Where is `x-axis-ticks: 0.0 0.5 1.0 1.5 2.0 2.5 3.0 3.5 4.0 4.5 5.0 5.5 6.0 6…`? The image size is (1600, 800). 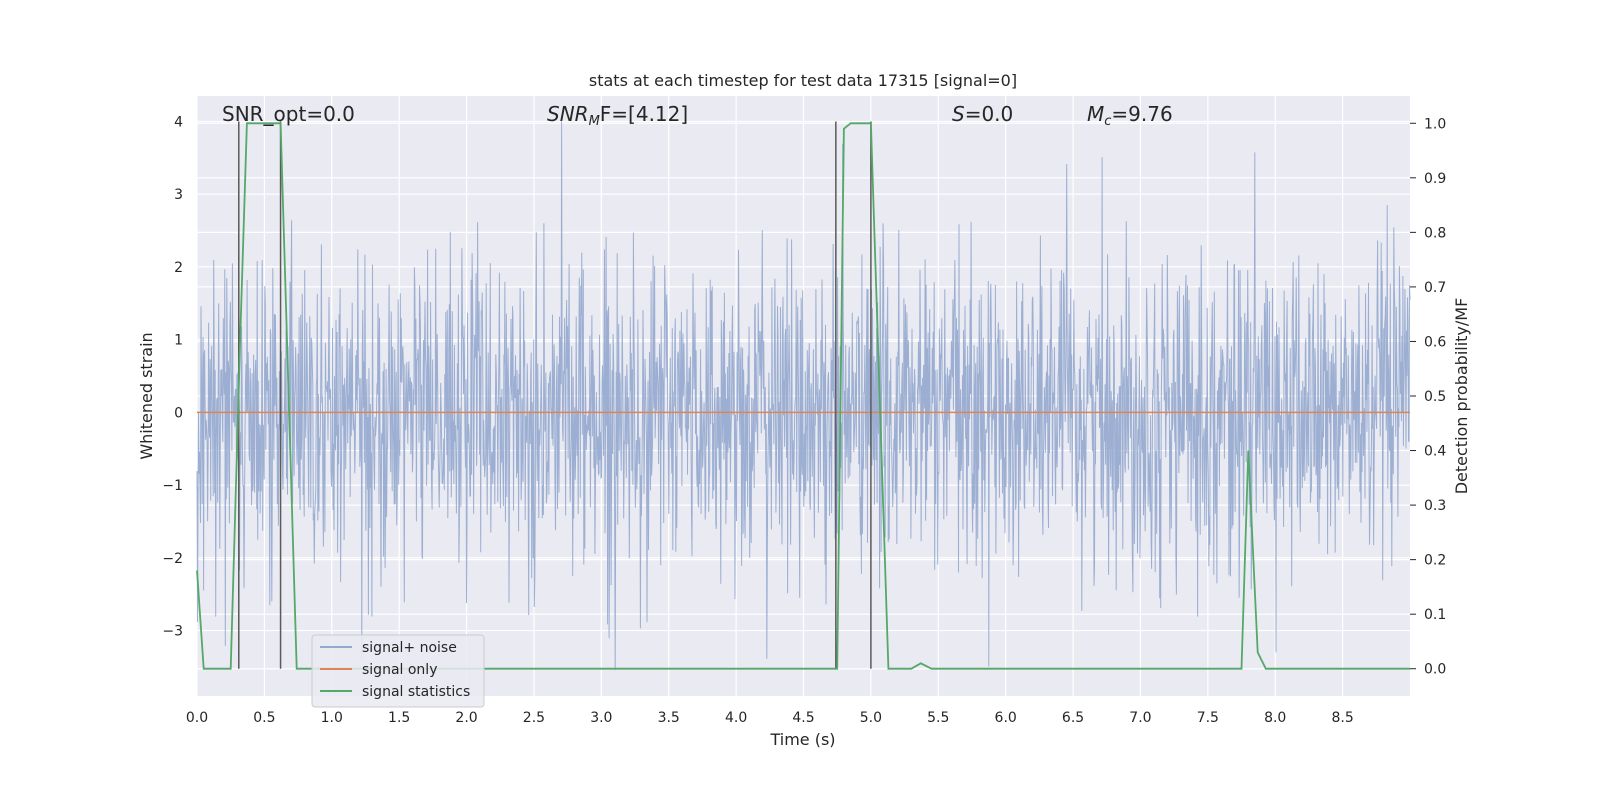 x-axis-ticks: 0.0 0.5 1.0 1.5 2.0 2.5 3.0 3.5 4.0 4.5 5.0 5.5 6.0 6… is located at coordinates (770, 718).